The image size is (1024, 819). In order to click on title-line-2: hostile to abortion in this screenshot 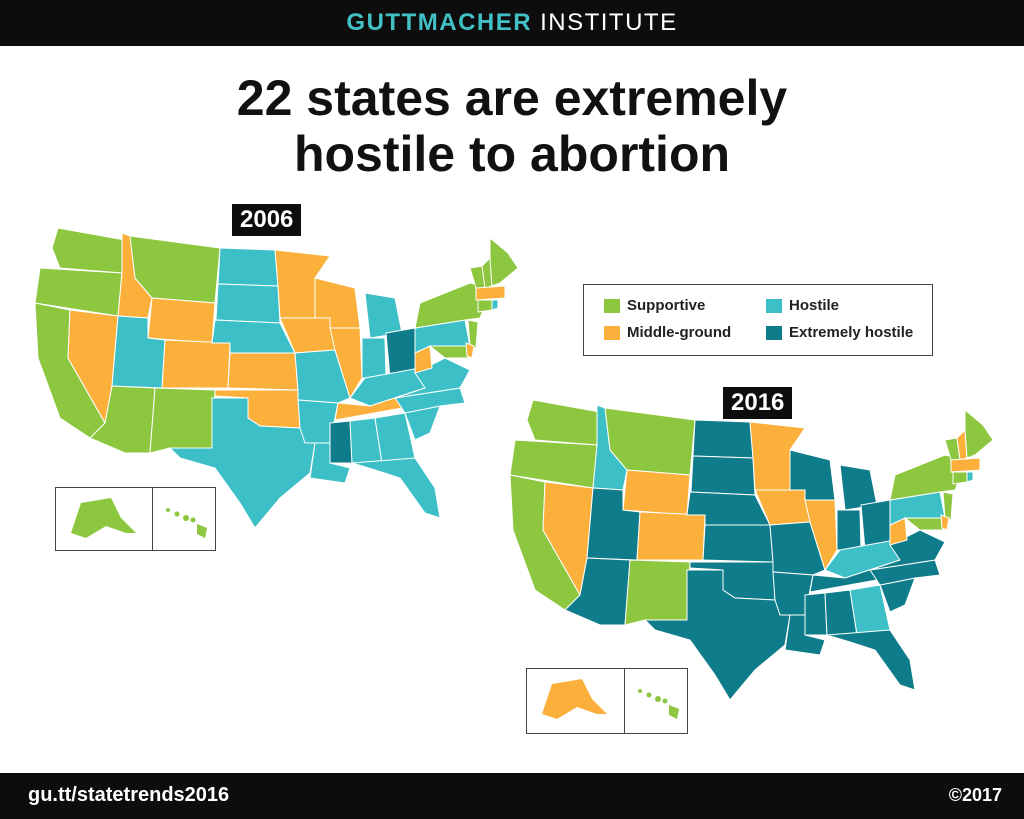, I will do `click(512, 154)`.